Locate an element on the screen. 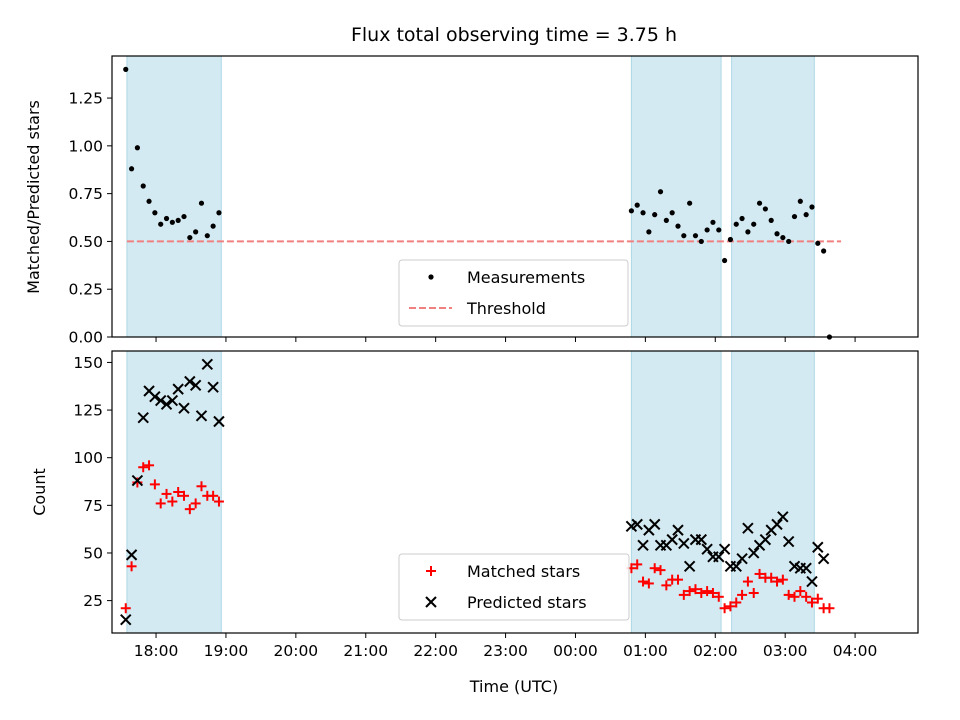 This screenshot has width=960, height=720. x-tick-label: 22:00 is located at coordinates (435, 651).